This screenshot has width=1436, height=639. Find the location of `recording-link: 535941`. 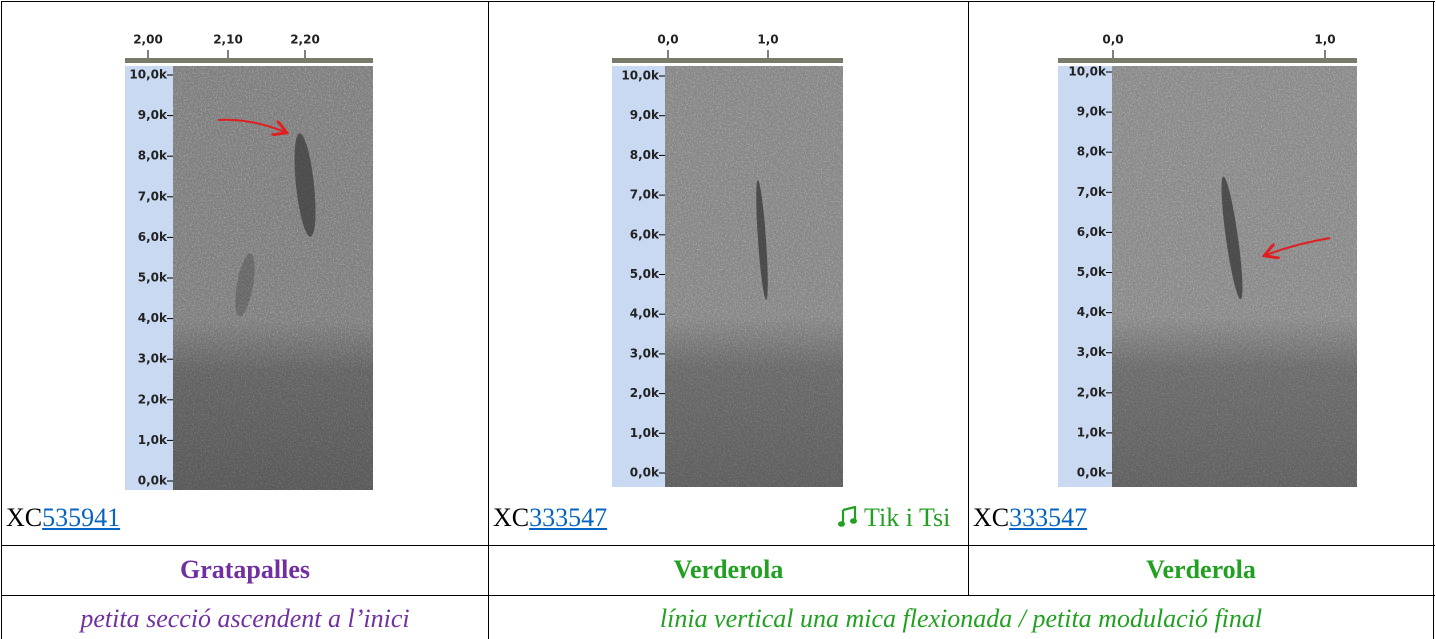

recording-link: 535941 is located at coordinates (81, 517).